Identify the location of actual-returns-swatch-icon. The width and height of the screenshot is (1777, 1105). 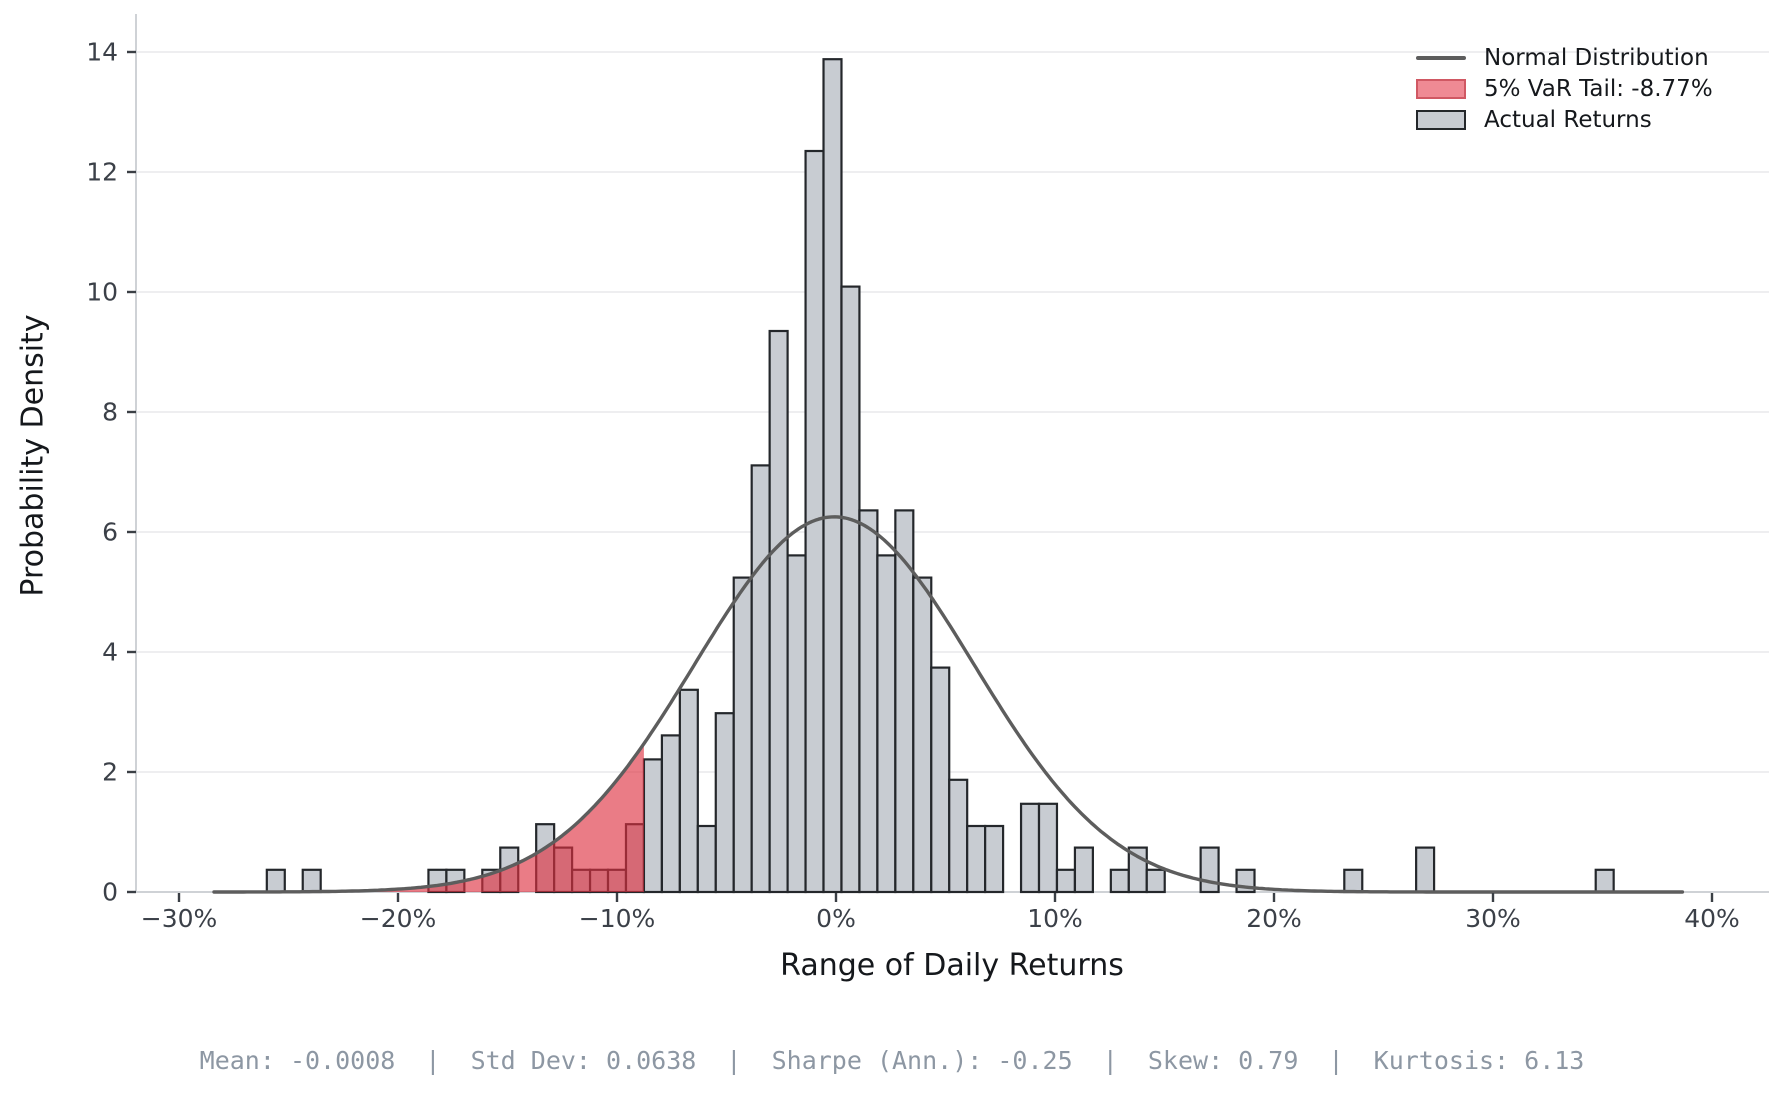
(1441, 119).